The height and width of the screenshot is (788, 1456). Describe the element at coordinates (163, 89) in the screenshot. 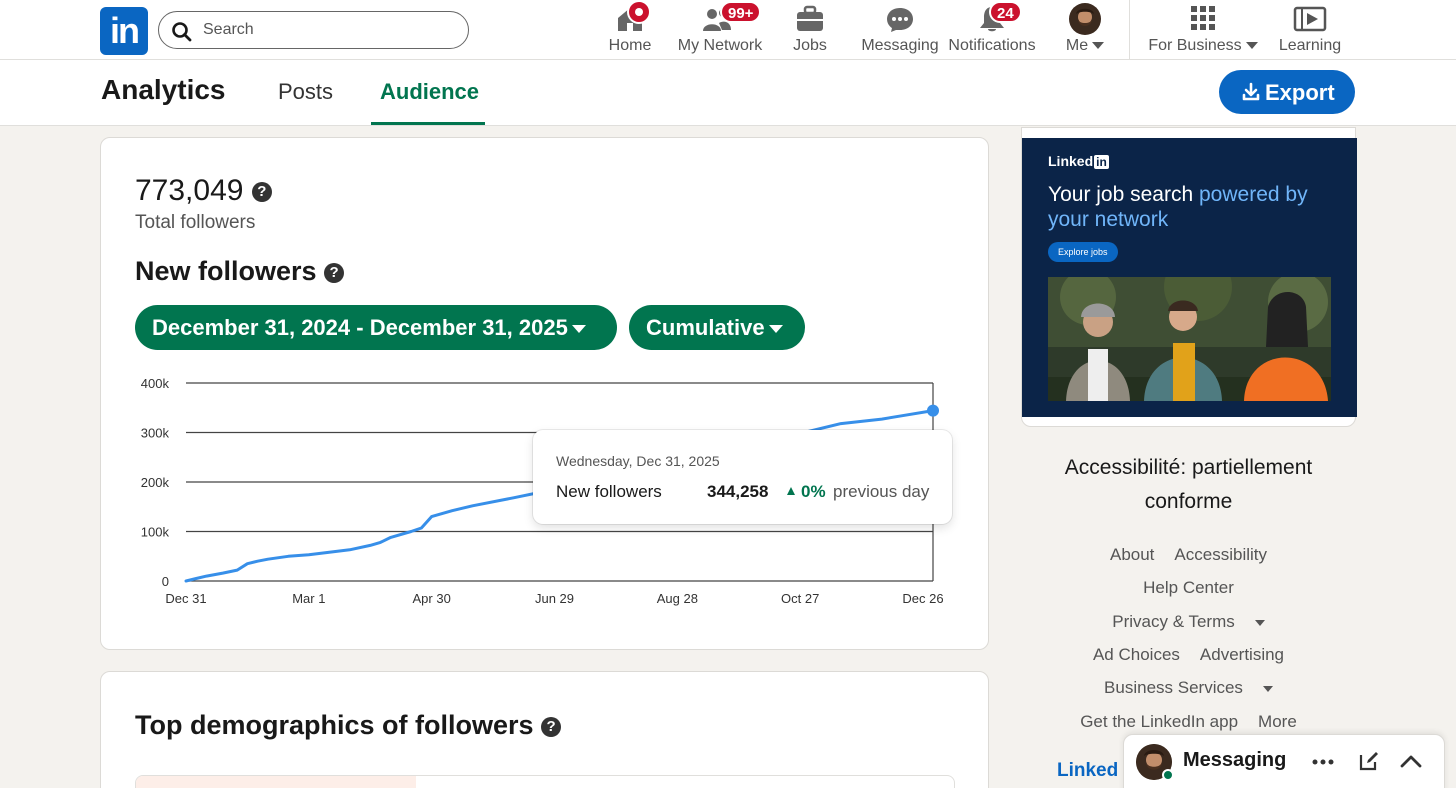

I see `page-title: Analytics` at that location.